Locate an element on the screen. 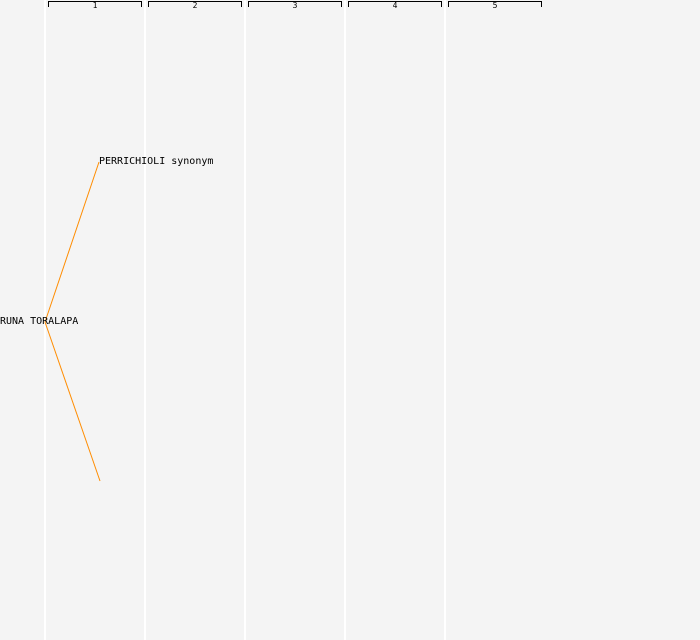 The width and height of the screenshot is (700, 640). column-header-5: 5 is located at coordinates (495, 5).